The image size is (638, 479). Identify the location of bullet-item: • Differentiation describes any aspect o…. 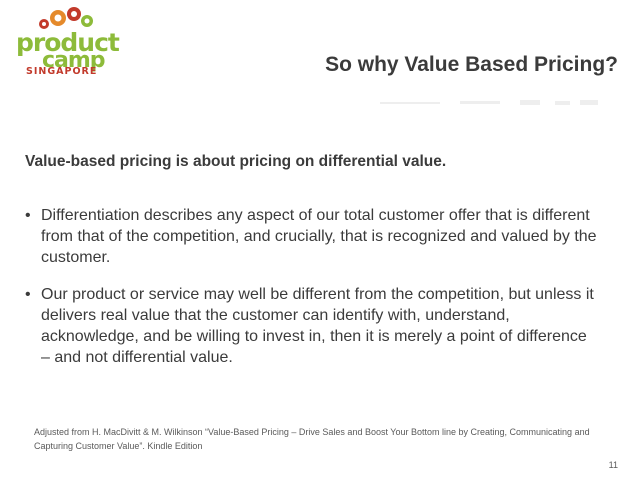
(312, 236).